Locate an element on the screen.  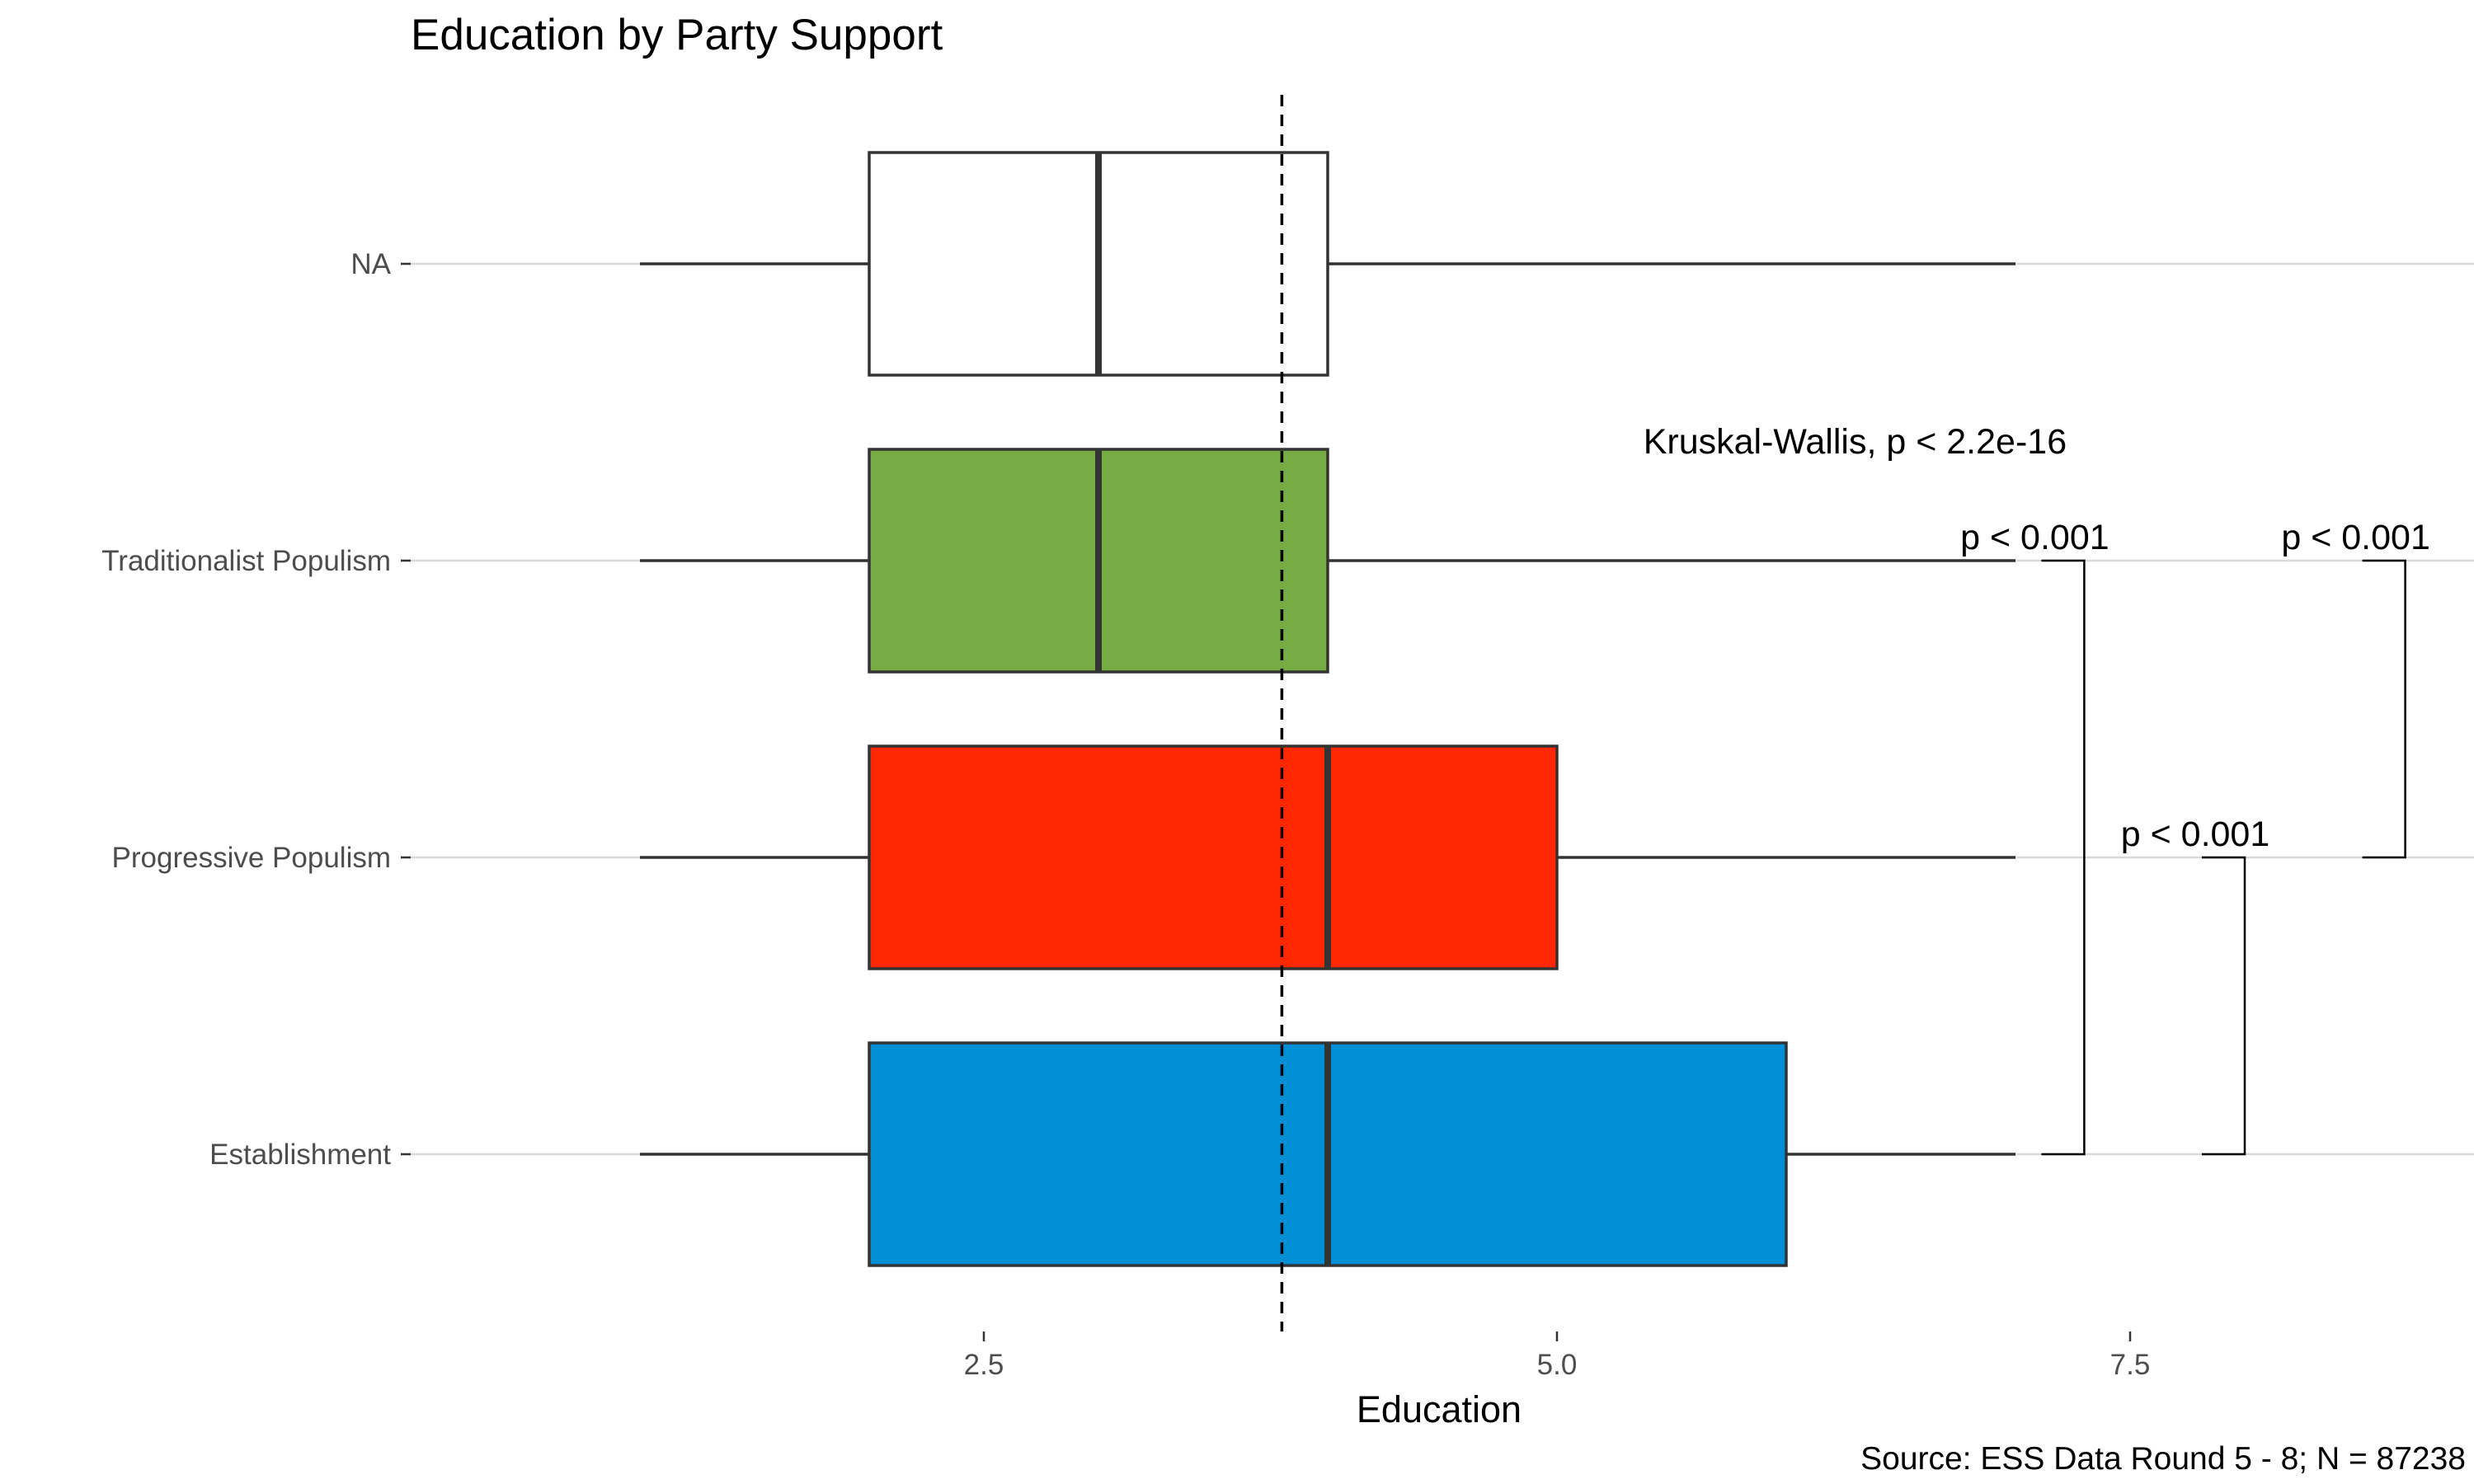
y-tick-label-establishment: Establishment is located at coordinates (300, 1155).